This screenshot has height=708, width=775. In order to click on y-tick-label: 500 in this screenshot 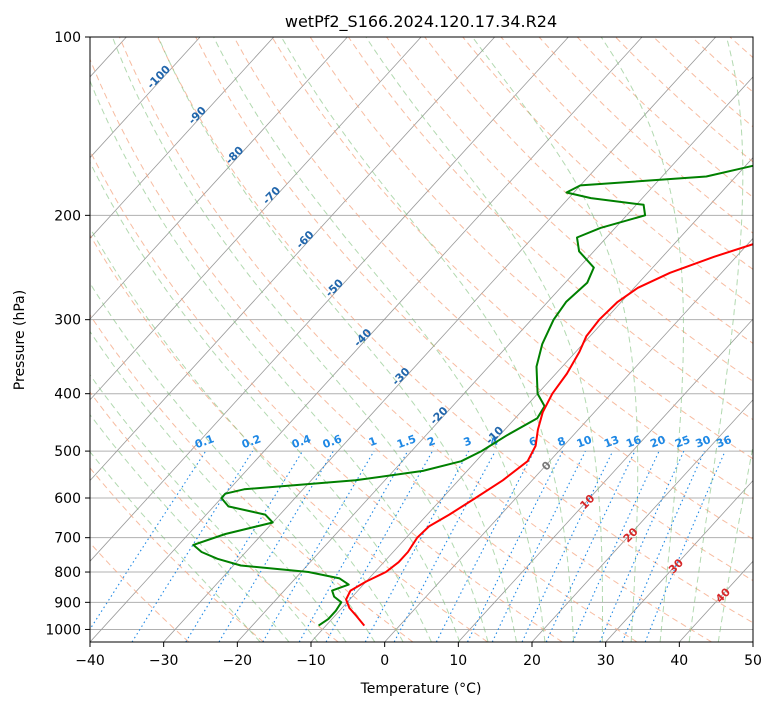, I will do `click(67, 452)`.